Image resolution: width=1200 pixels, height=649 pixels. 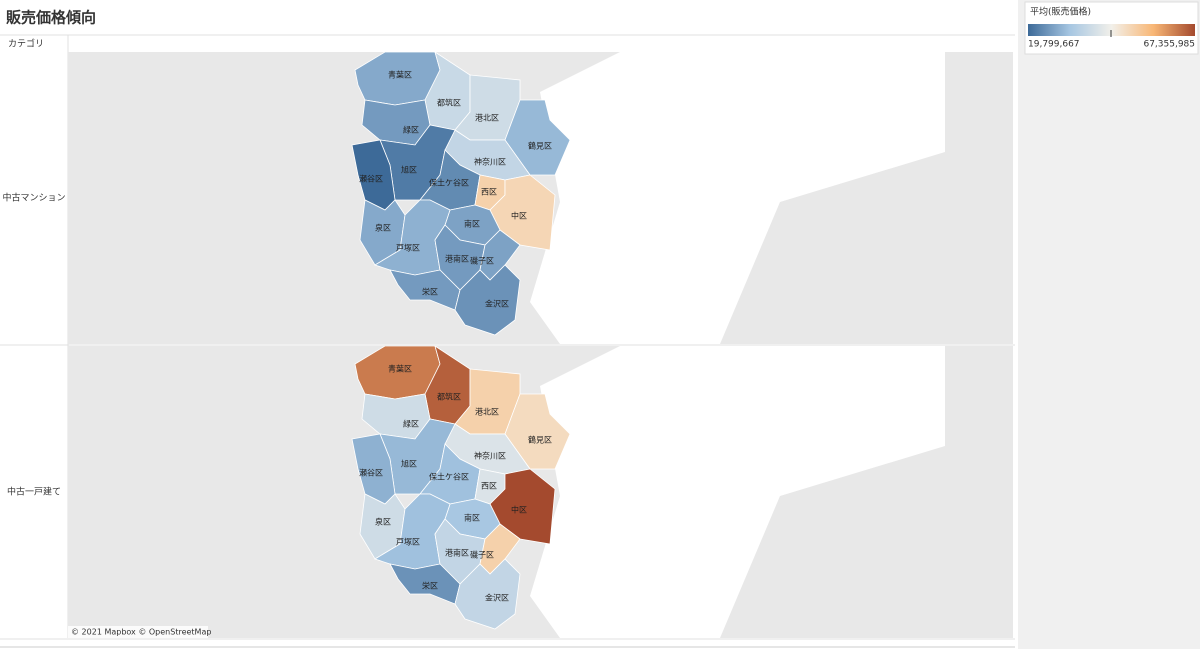 I want to click on row-label: 中古マンション, so click(x=33, y=198).